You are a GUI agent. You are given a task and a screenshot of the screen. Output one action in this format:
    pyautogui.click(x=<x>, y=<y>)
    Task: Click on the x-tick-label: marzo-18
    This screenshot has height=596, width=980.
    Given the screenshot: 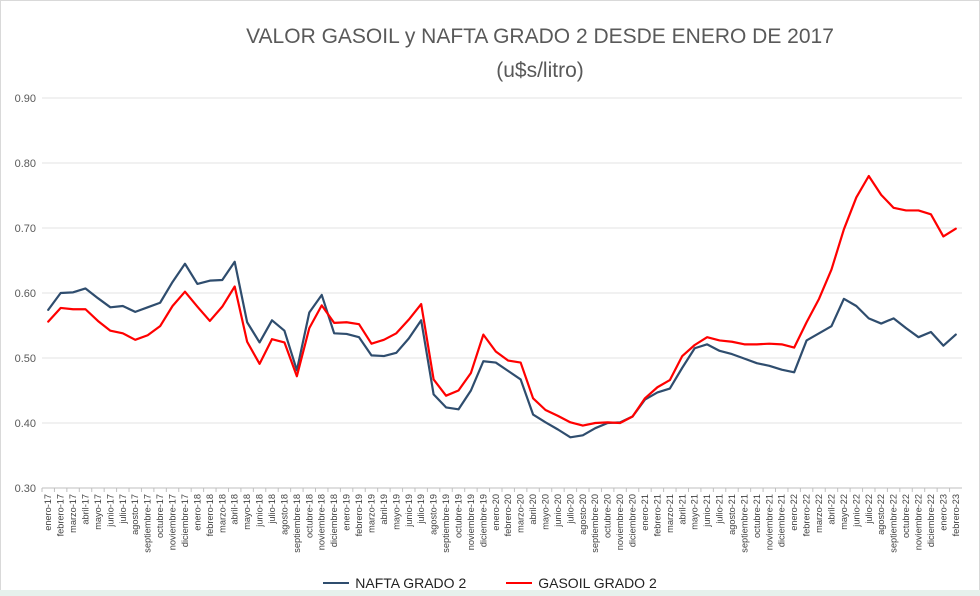 What is the action you would take?
    pyautogui.click(x=222, y=513)
    